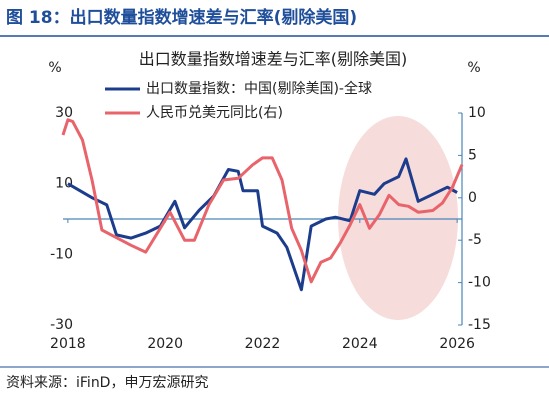 The height and width of the screenshot is (400, 549). I want to click on y-label: %, so click(54, 68).